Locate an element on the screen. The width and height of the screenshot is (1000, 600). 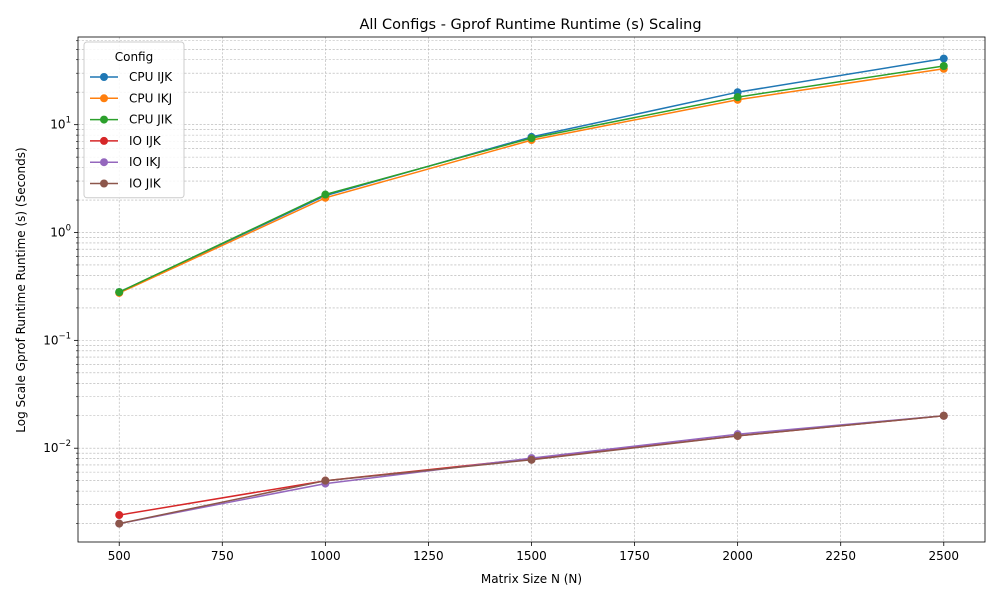
legend-label: IO JIK is located at coordinates (145, 184).